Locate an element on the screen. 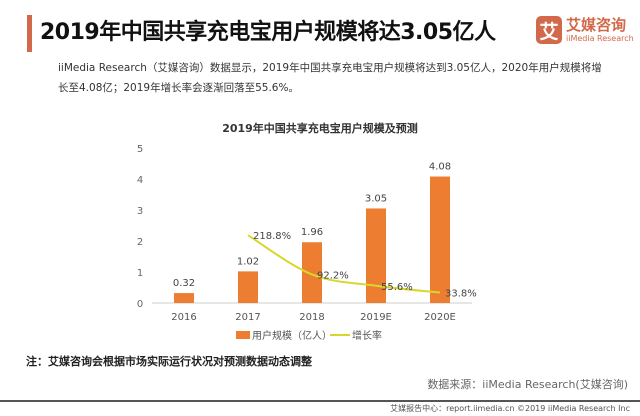  bar-label: 3.05 is located at coordinates (376, 198).